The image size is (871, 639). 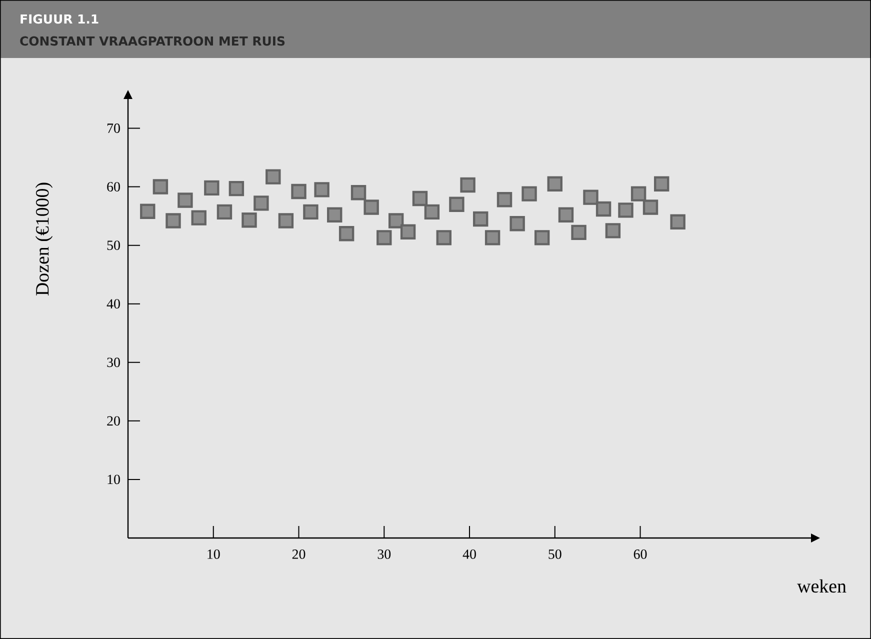 I want to click on y-tick-label: 40, so click(x=113, y=304).